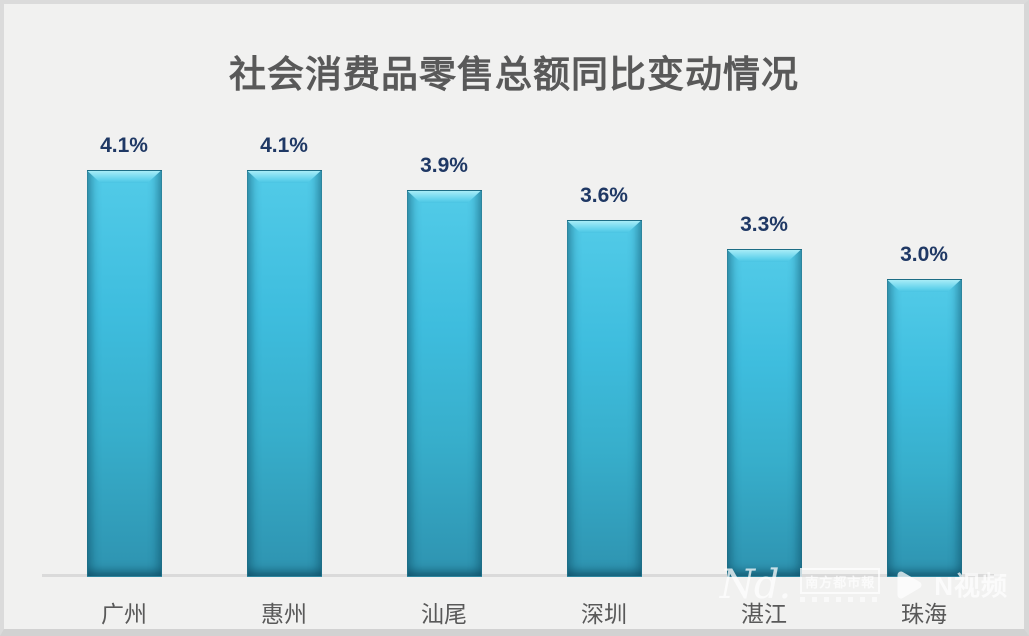 This screenshot has width=1029, height=636. What do you see at coordinates (124, 373) in the screenshot?
I see `bar-guangzhou` at bounding box center [124, 373].